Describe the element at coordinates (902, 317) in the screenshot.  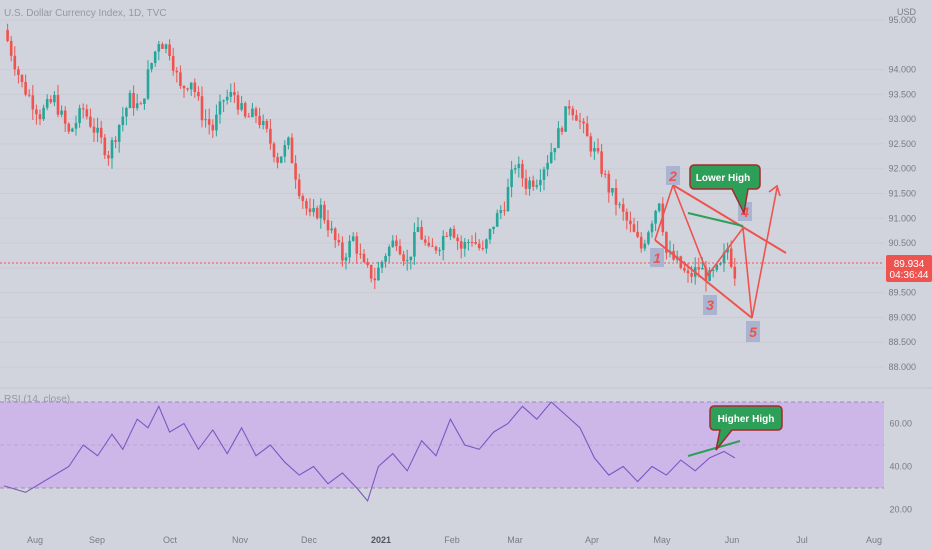
I see `price-tick-label: 89.000` at that location.